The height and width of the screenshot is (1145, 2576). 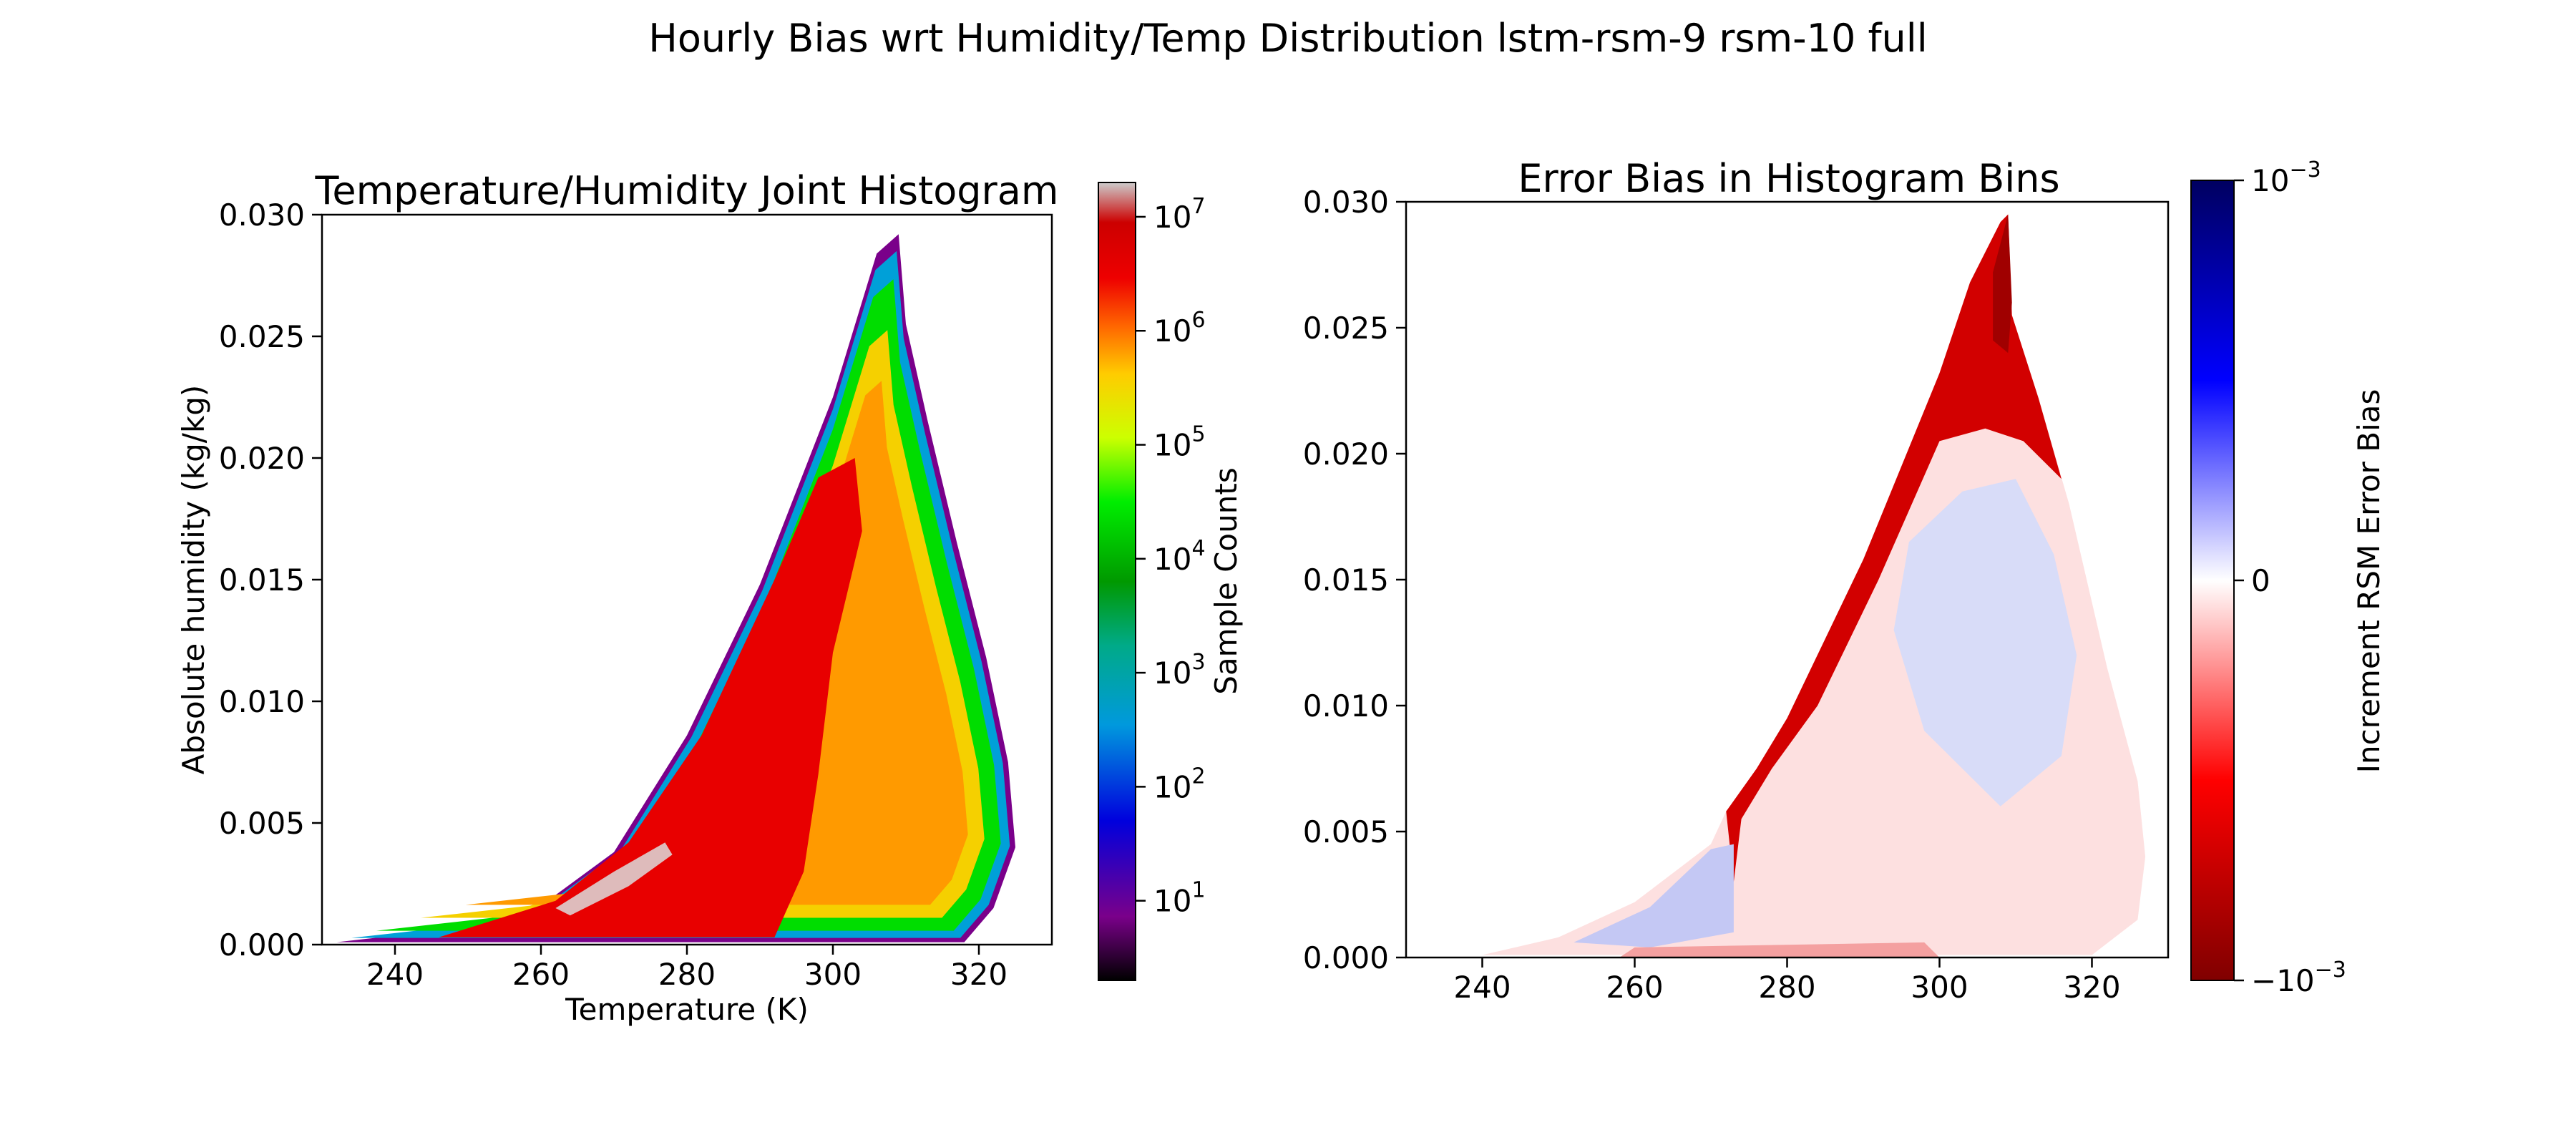 I want to click on colorbar-tick-label: 10¹, so click(x=1179, y=898).